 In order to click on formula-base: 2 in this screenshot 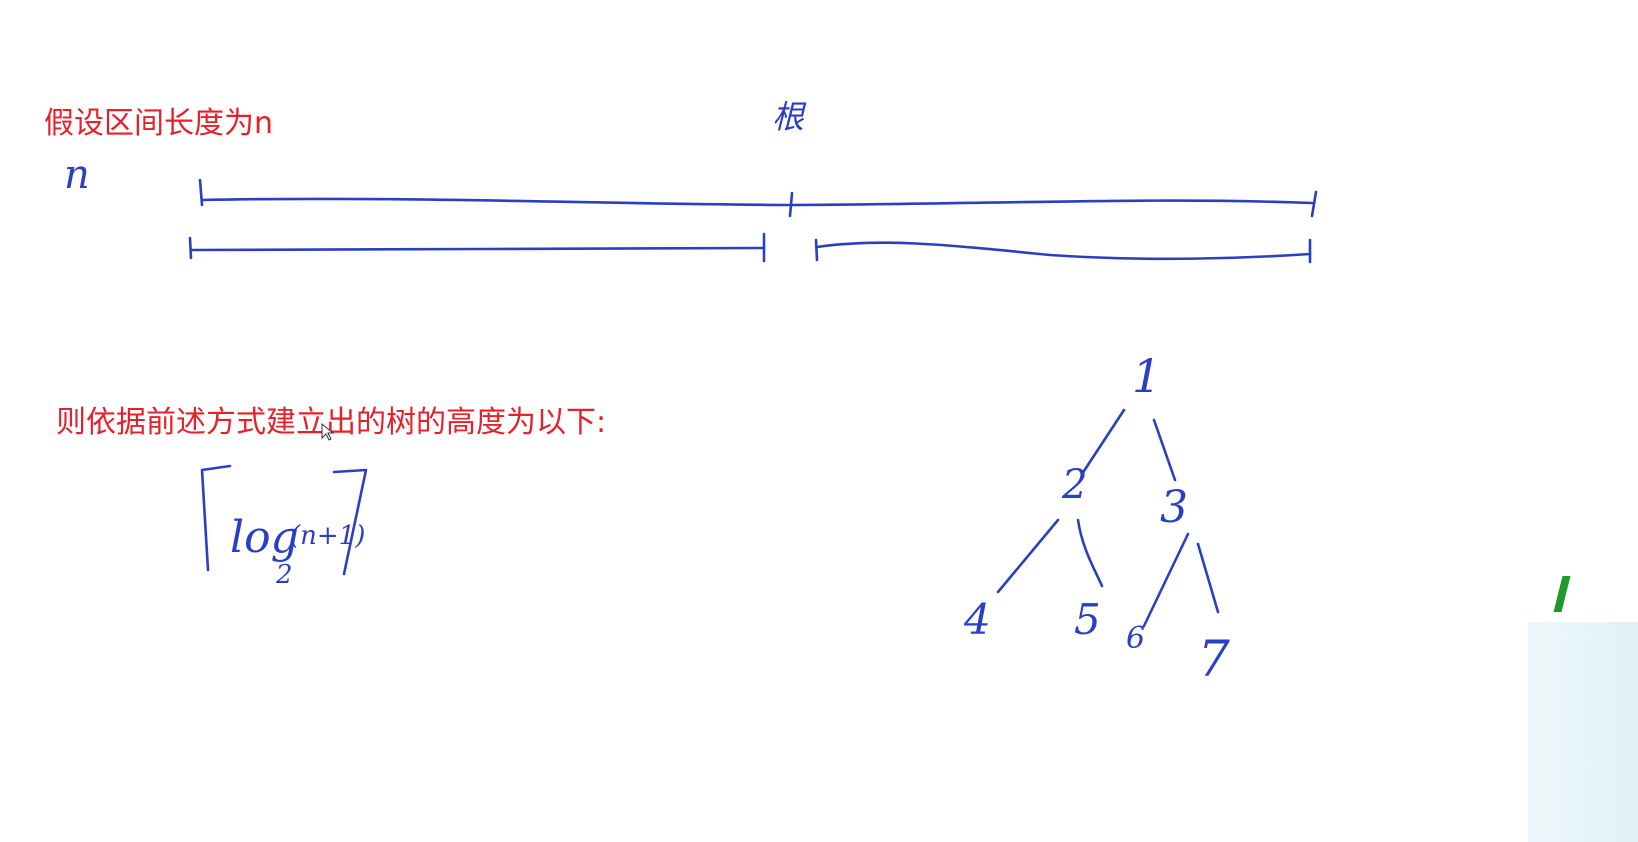, I will do `click(284, 575)`.